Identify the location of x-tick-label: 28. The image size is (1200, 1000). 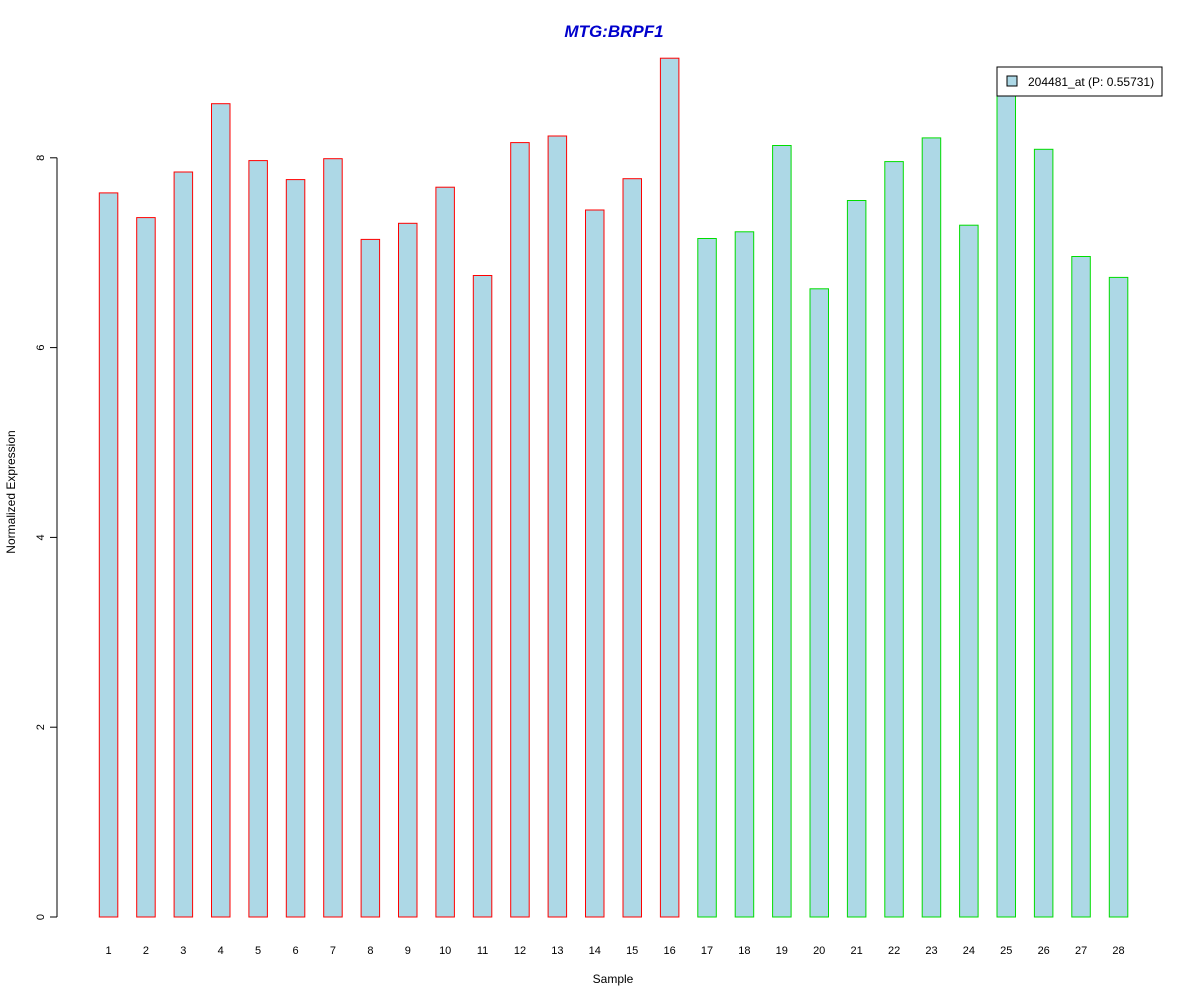
(1118, 951).